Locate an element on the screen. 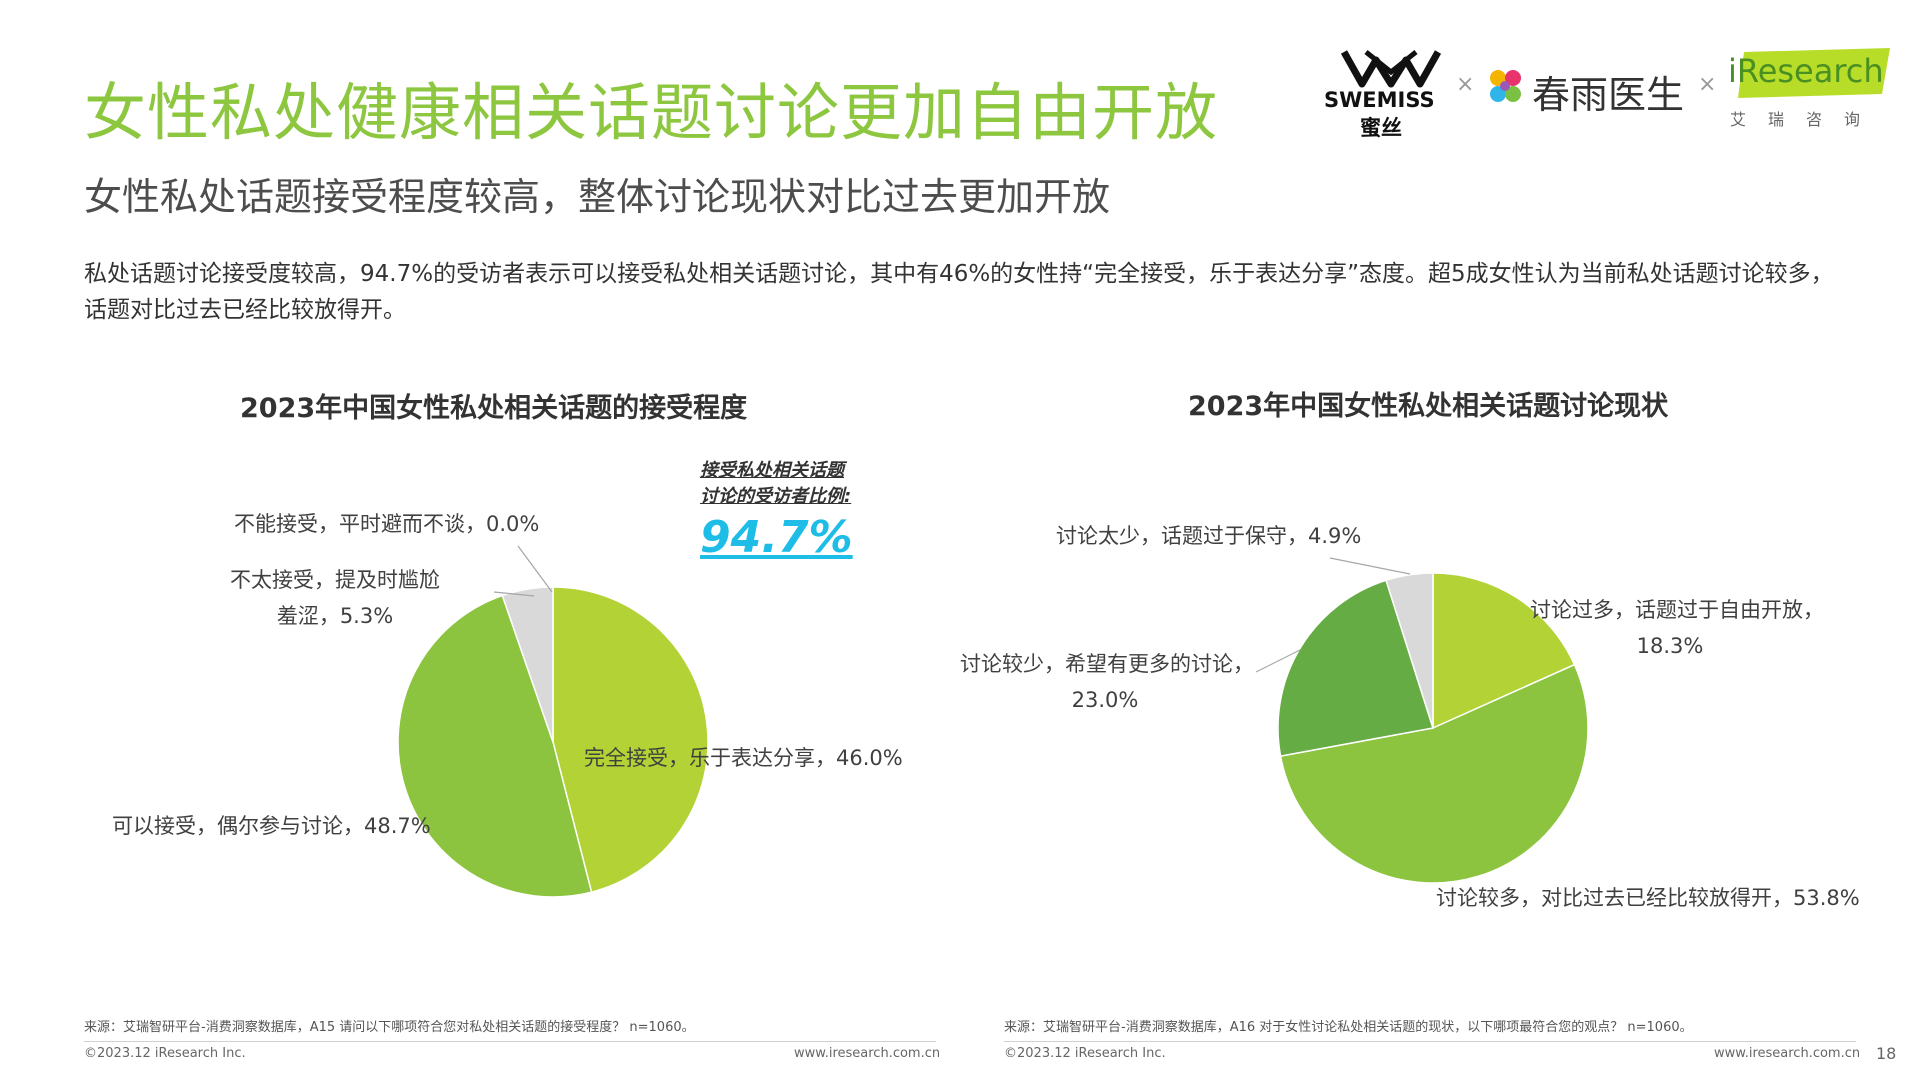 This screenshot has width=1920, height=1080. label-slightly-text-2: 羞涩 is located at coordinates (297, 616).